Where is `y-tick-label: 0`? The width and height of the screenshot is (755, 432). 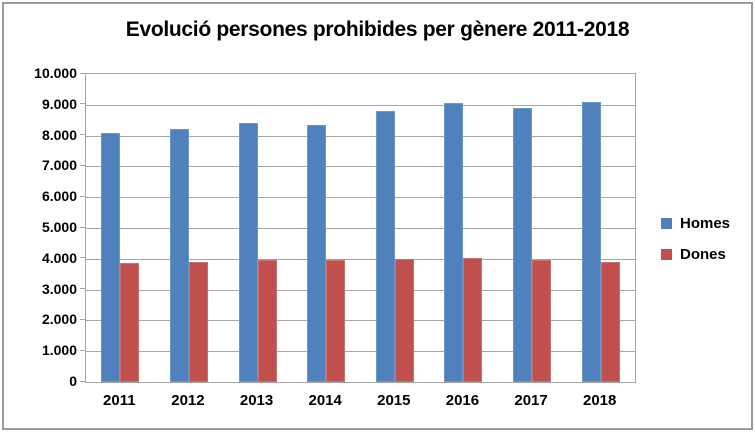
y-tick-label: 0 is located at coordinates (73, 381).